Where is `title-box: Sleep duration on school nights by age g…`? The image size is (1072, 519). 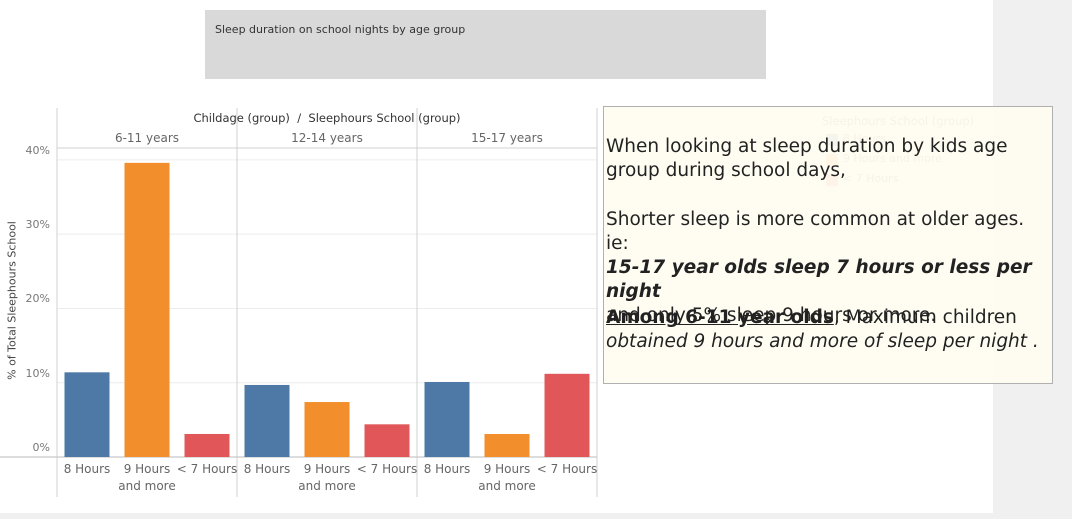
title-box: Sleep duration on school nights by age g… is located at coordinates (485, 44).